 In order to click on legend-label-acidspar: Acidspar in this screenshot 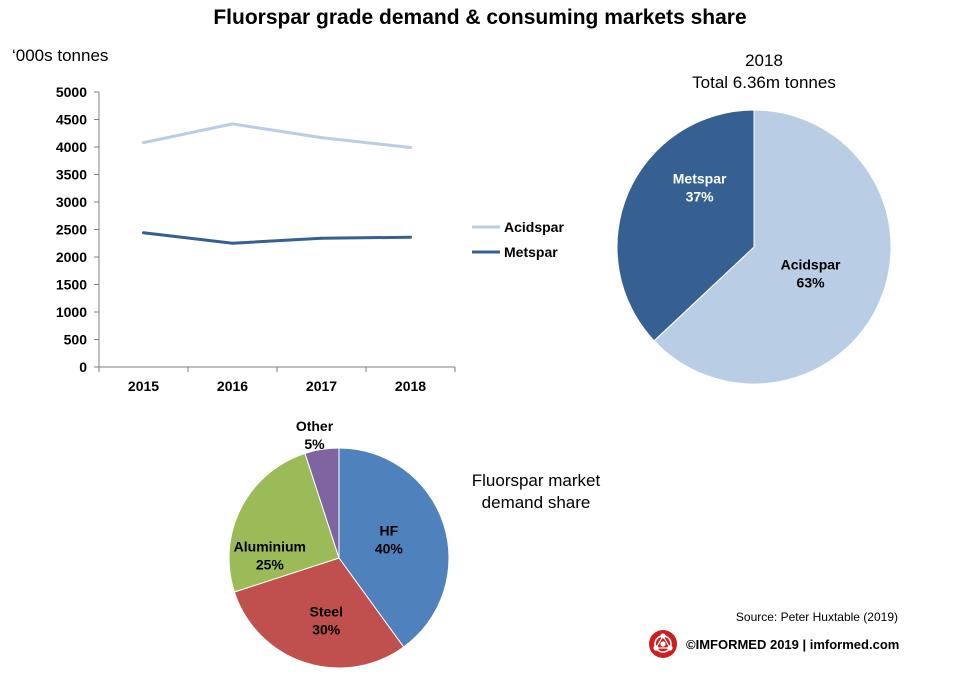, I will do `click(534, 227)`.